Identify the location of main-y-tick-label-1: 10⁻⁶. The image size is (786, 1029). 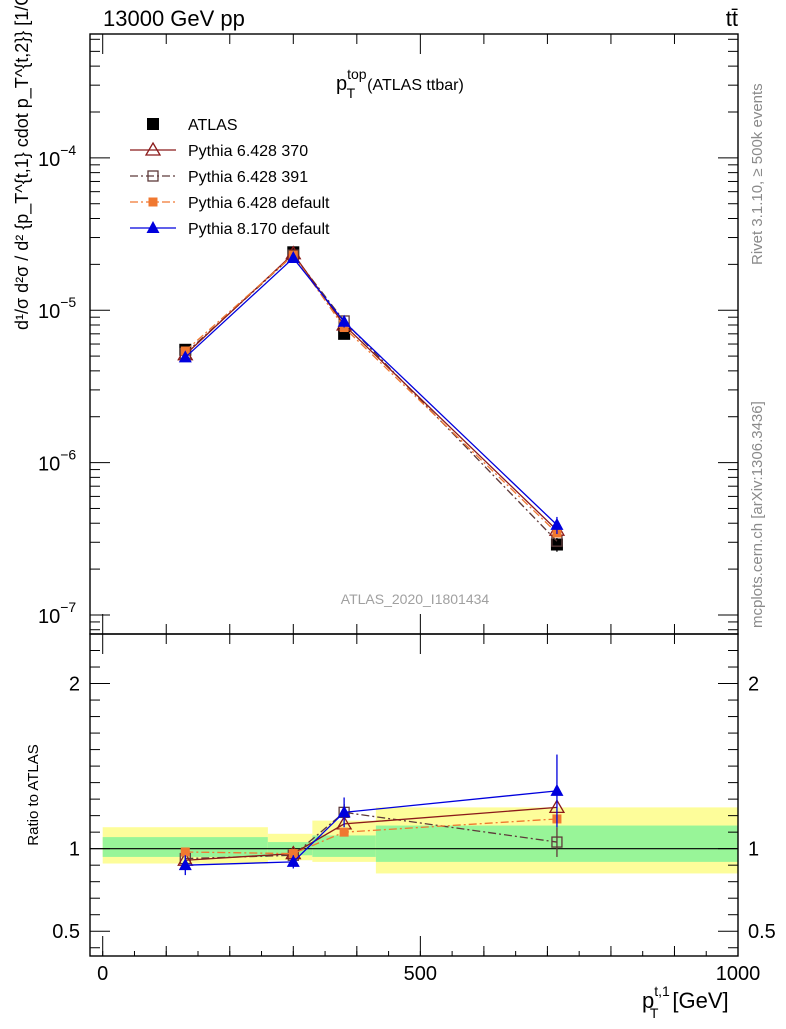
(57, 461).